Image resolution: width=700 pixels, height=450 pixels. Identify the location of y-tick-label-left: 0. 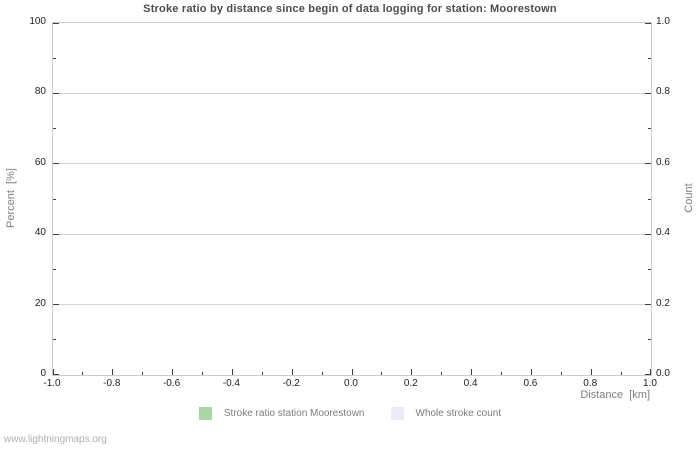
(43, 373).